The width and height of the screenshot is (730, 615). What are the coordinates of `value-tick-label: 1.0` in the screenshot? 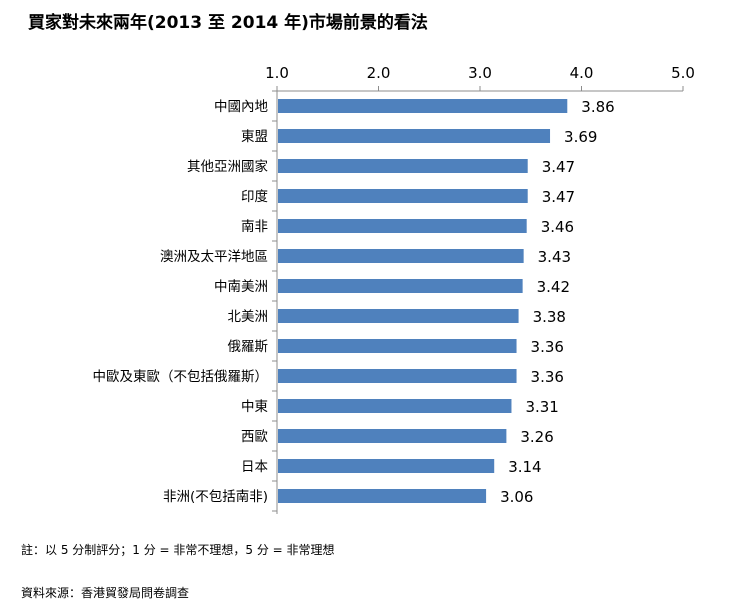 It's located at (277, 73).